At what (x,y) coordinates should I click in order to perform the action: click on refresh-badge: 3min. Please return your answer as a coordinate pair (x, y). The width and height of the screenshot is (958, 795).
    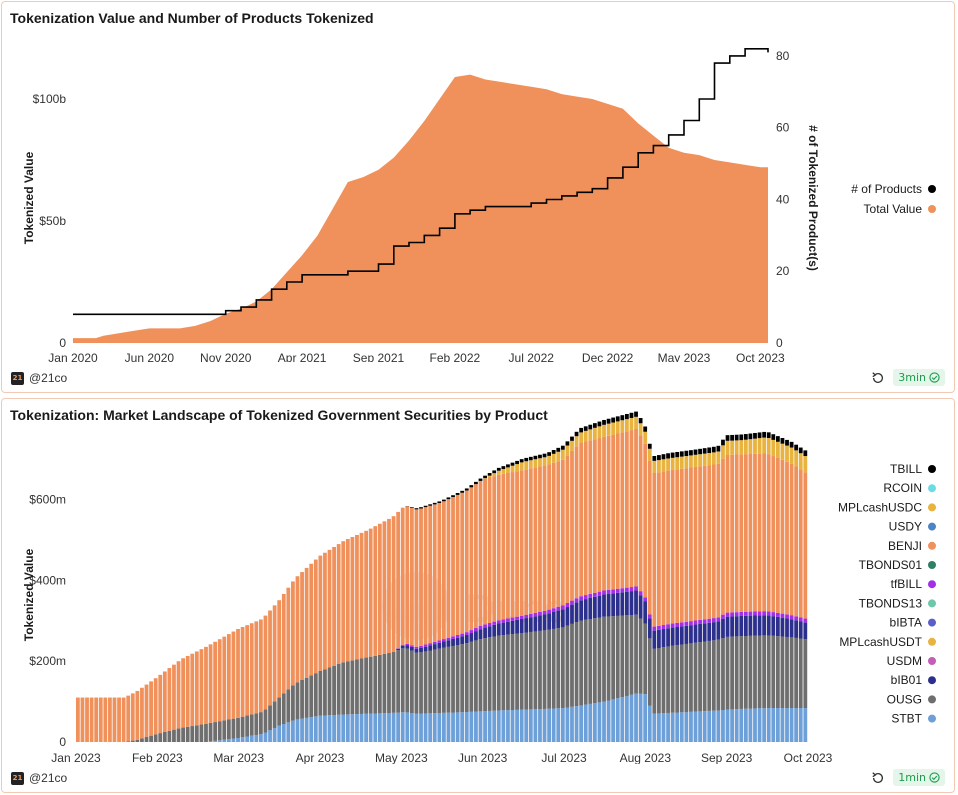
    Looking at the image, I should click on (919, 377).